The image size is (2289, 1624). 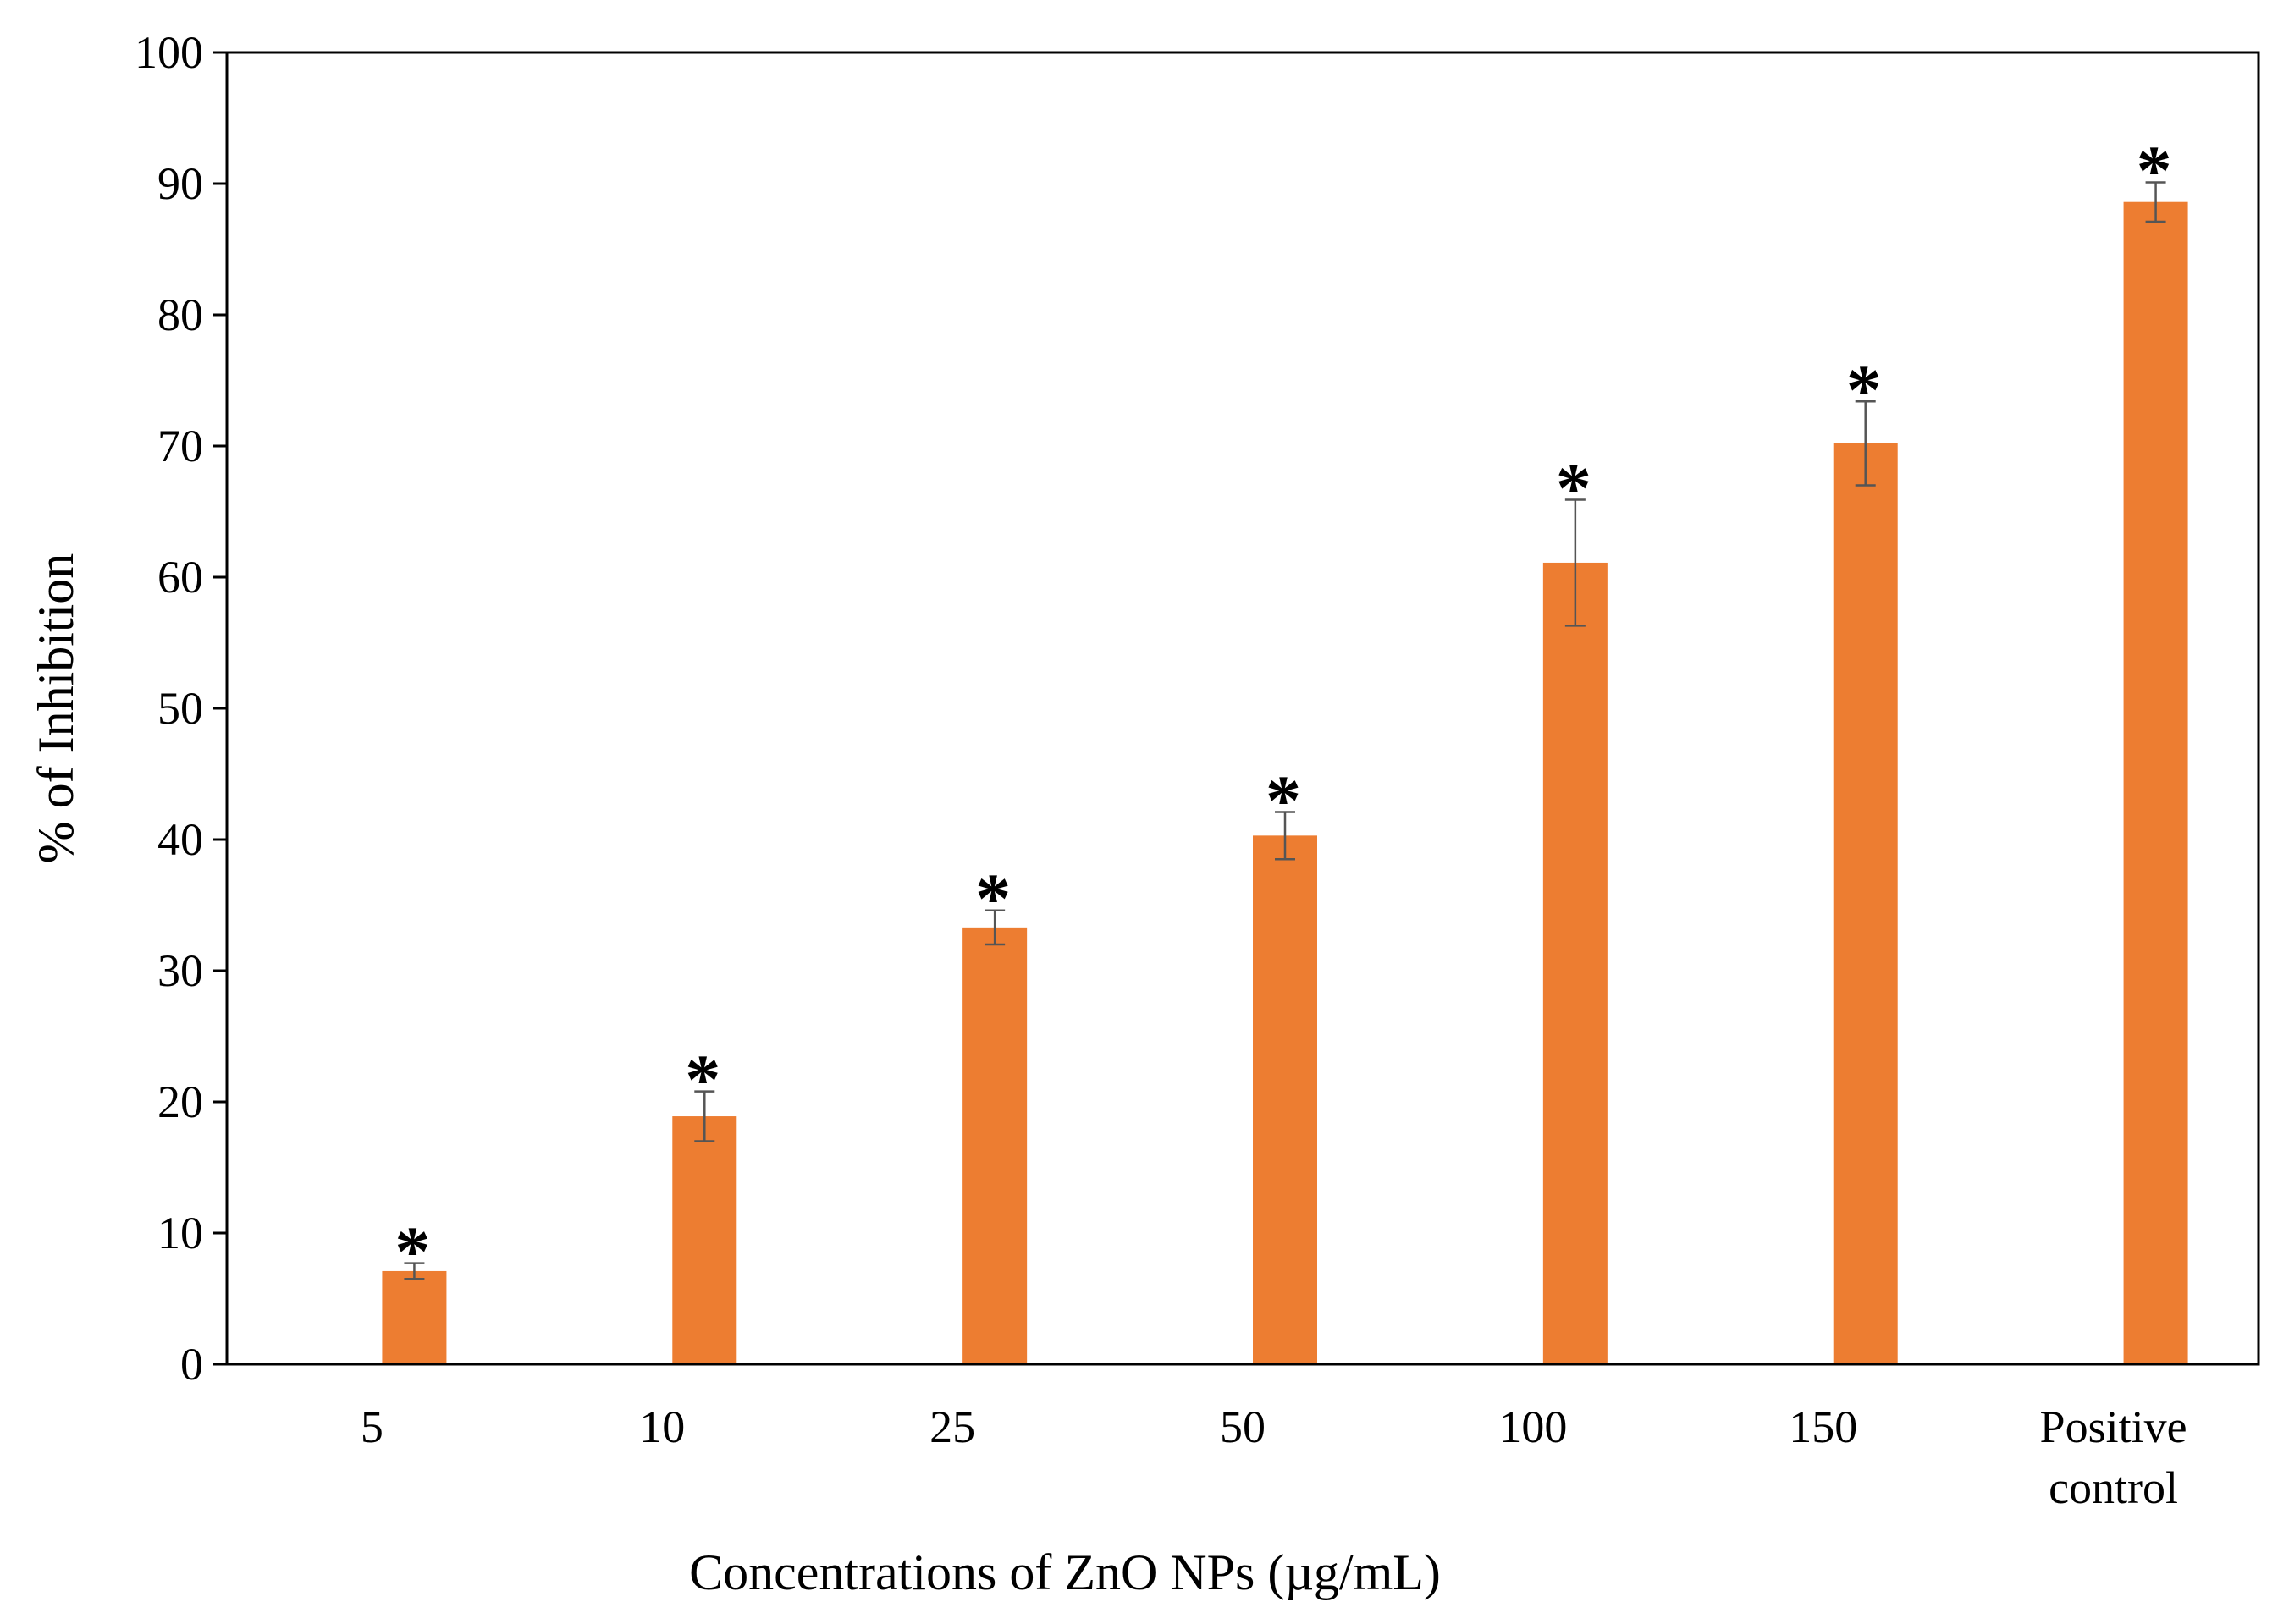 I want to click on y-tick-label: 60, so click(x=180, y=578).